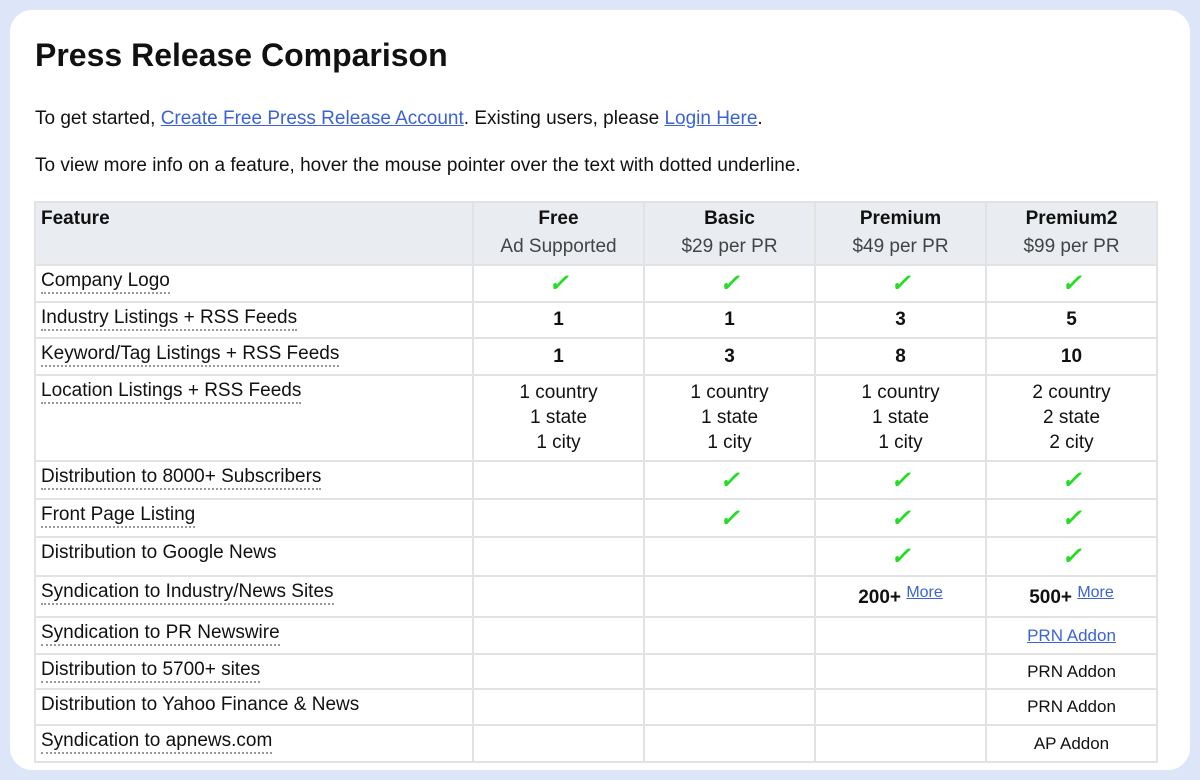 The image size is (1200, 780). What do you see at coordinates (596, 743) in the screenshot?
I see `table-row: Syndication to apnews.com AP Addon` at bounding box center [596, 743].